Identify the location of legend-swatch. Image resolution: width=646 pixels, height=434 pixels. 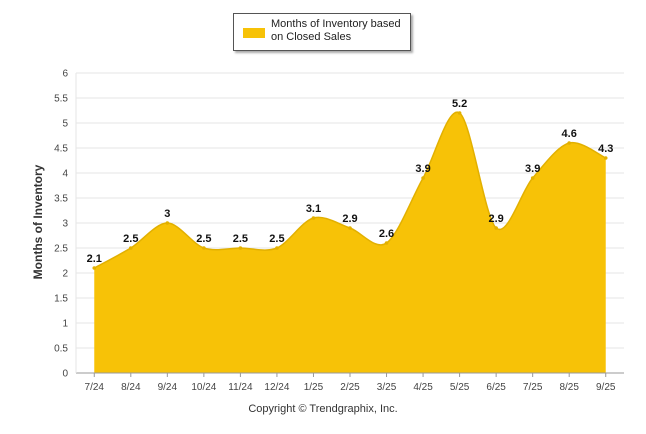
(254, 33).